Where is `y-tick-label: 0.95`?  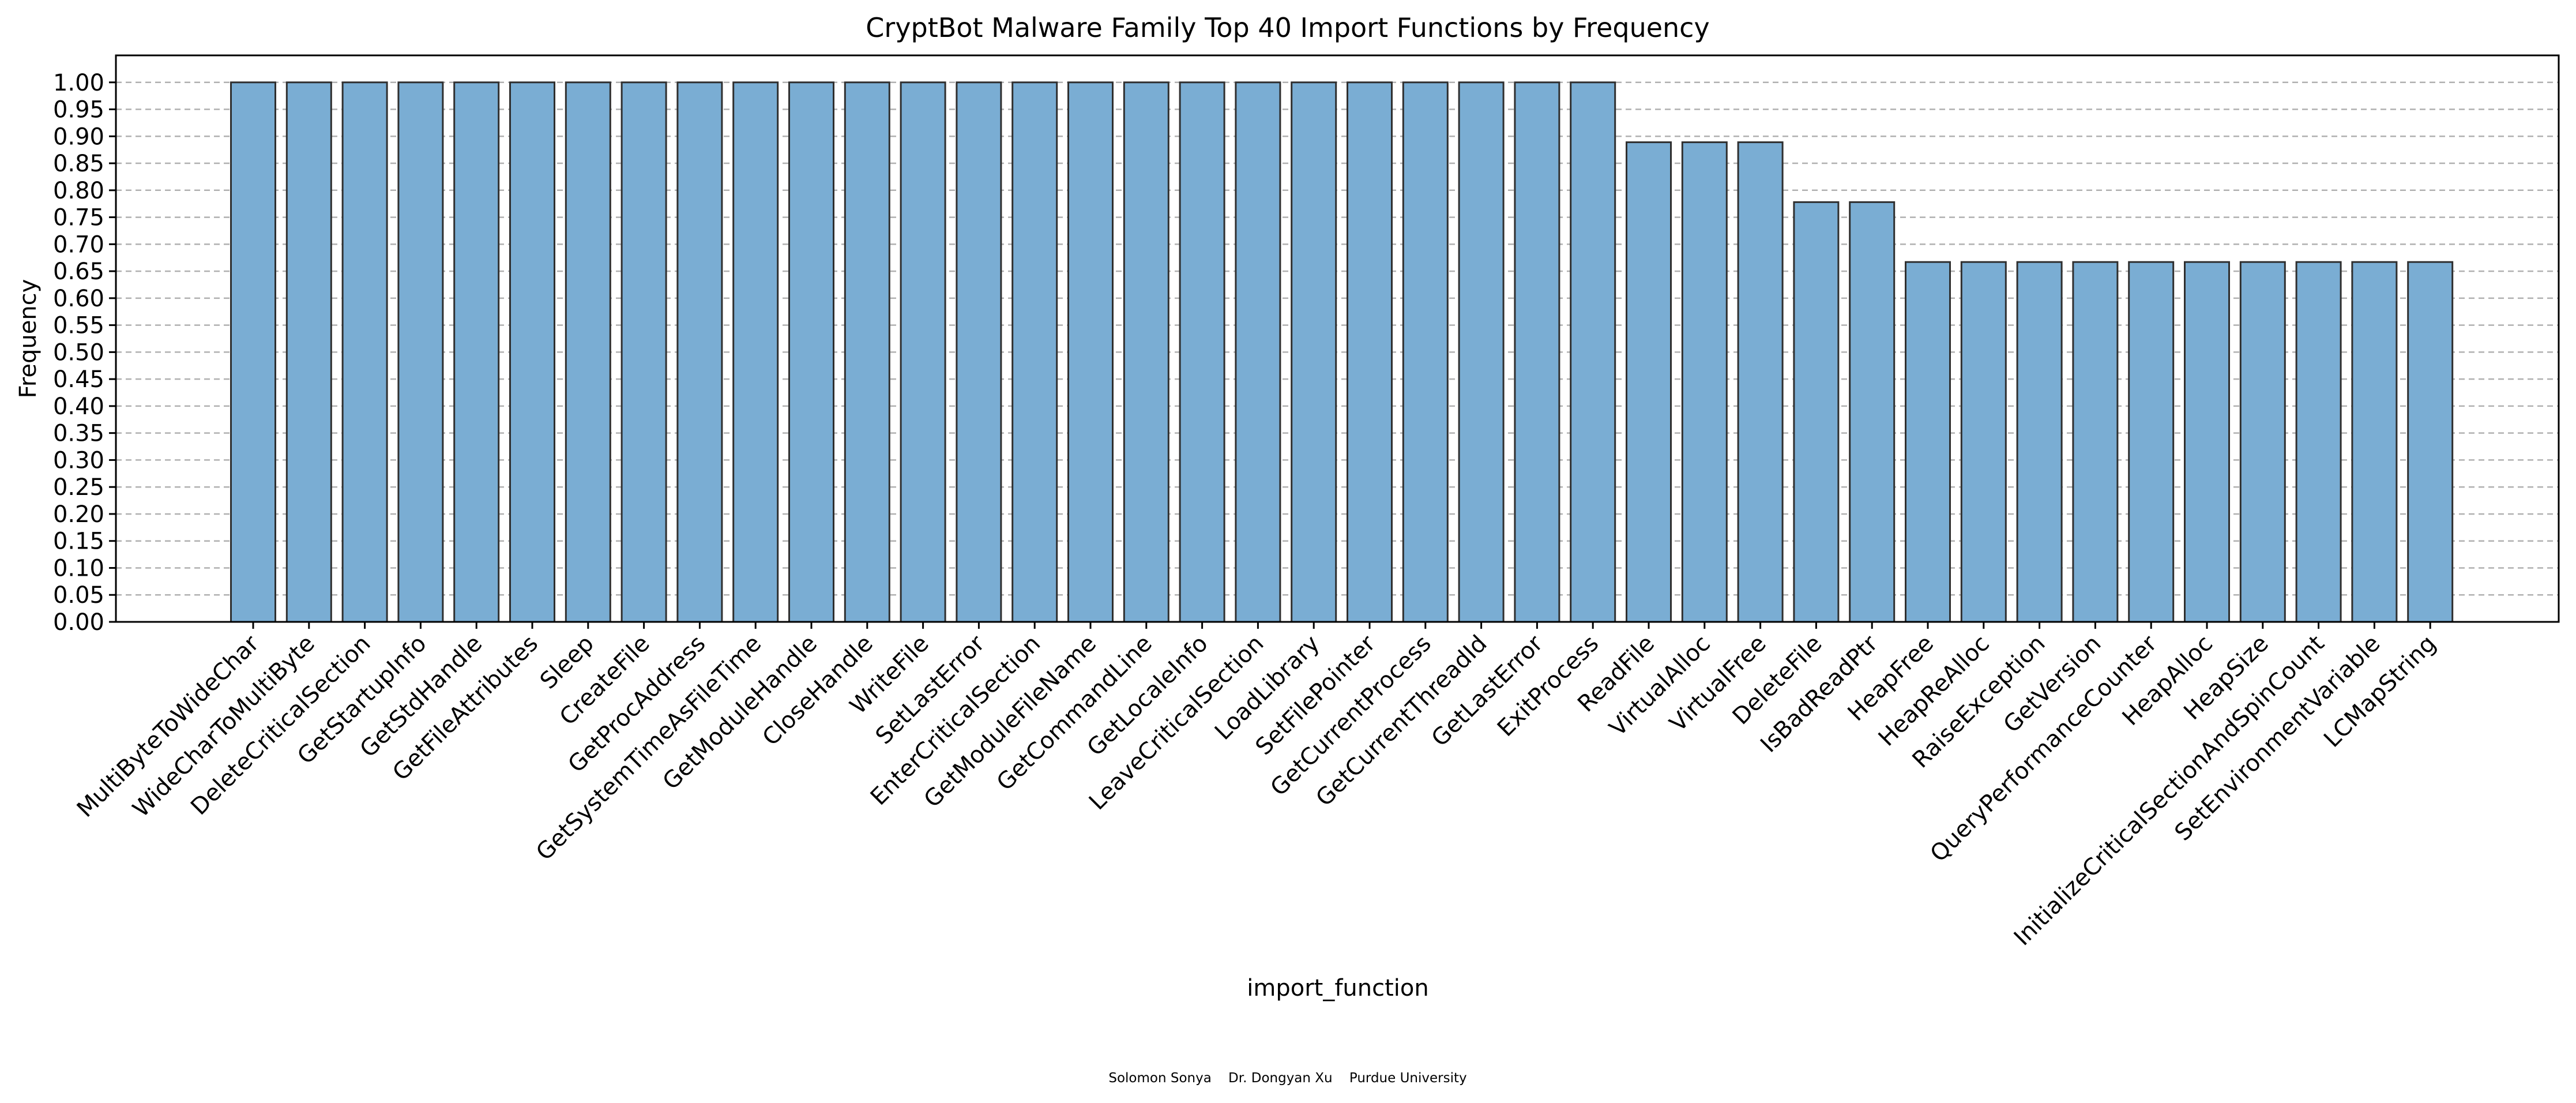
y-tick-label: 0.95 is located at coordinates (78, 110).